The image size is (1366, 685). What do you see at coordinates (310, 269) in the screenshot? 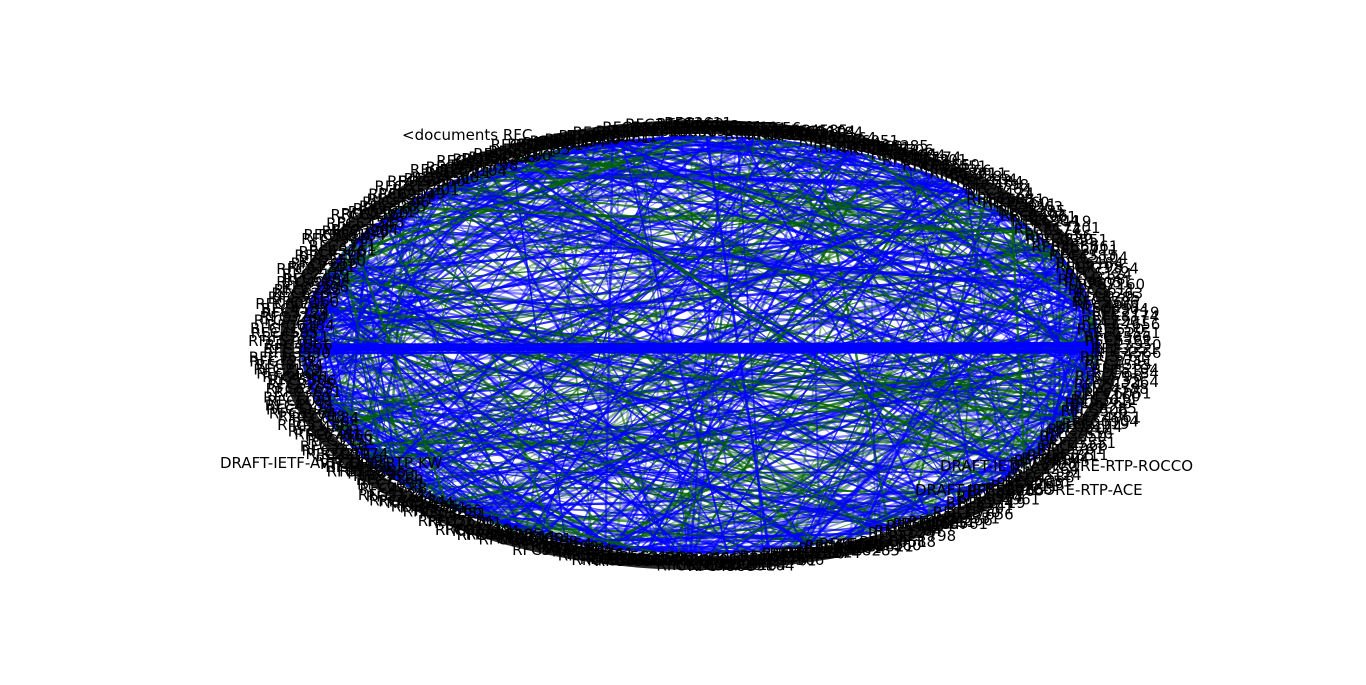
I see `node-label: RFC8174` at bounding box center [310, 269].